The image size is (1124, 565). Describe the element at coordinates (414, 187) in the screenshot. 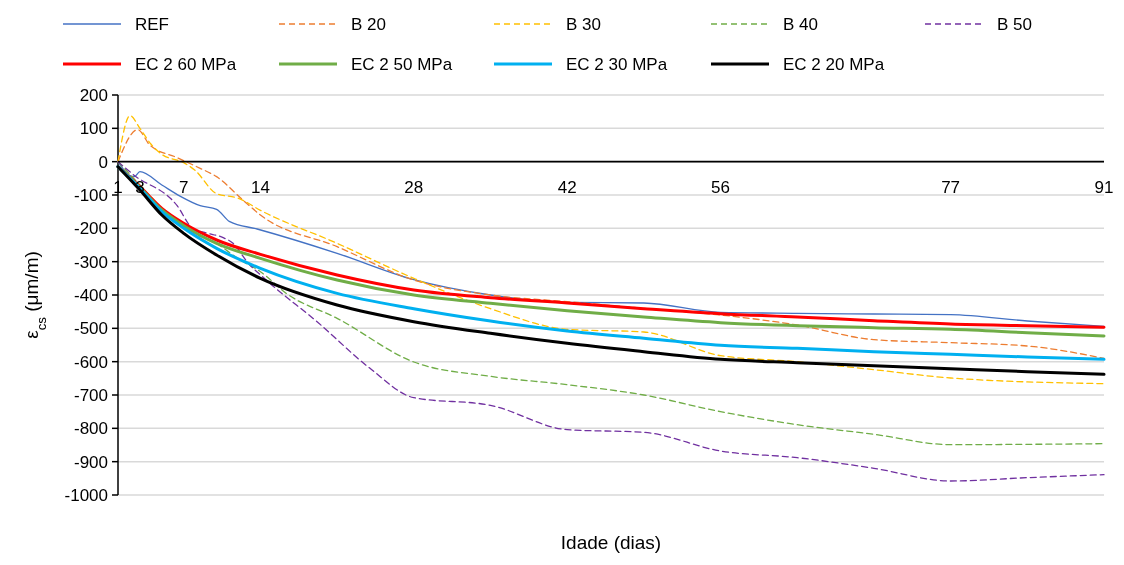

I see `x-tick-label: 28` at that location.